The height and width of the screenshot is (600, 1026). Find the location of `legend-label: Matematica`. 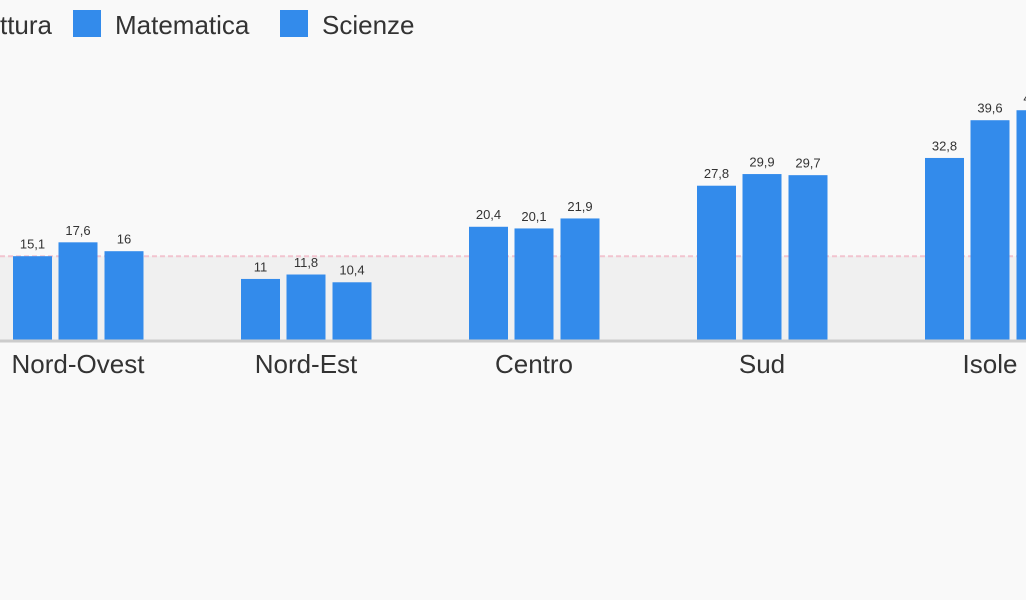

legend-label: Matematica is located at coordinates (182, 25).